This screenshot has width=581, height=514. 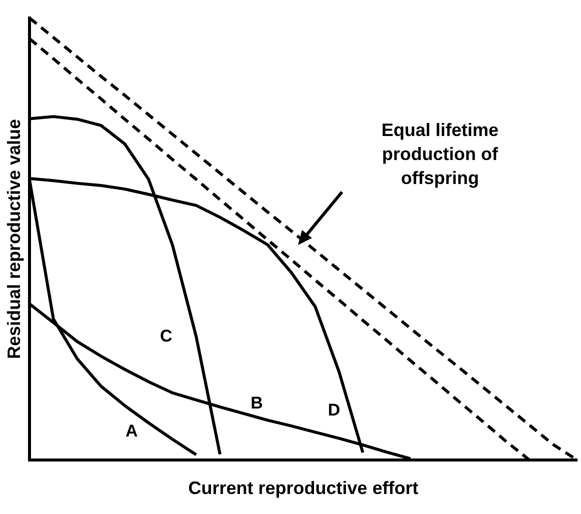 What do you see at coordinates (14, 239) in the screenshot?
I see `y-axis-title: Residual reproductive value` at bounding box center [14, 239].